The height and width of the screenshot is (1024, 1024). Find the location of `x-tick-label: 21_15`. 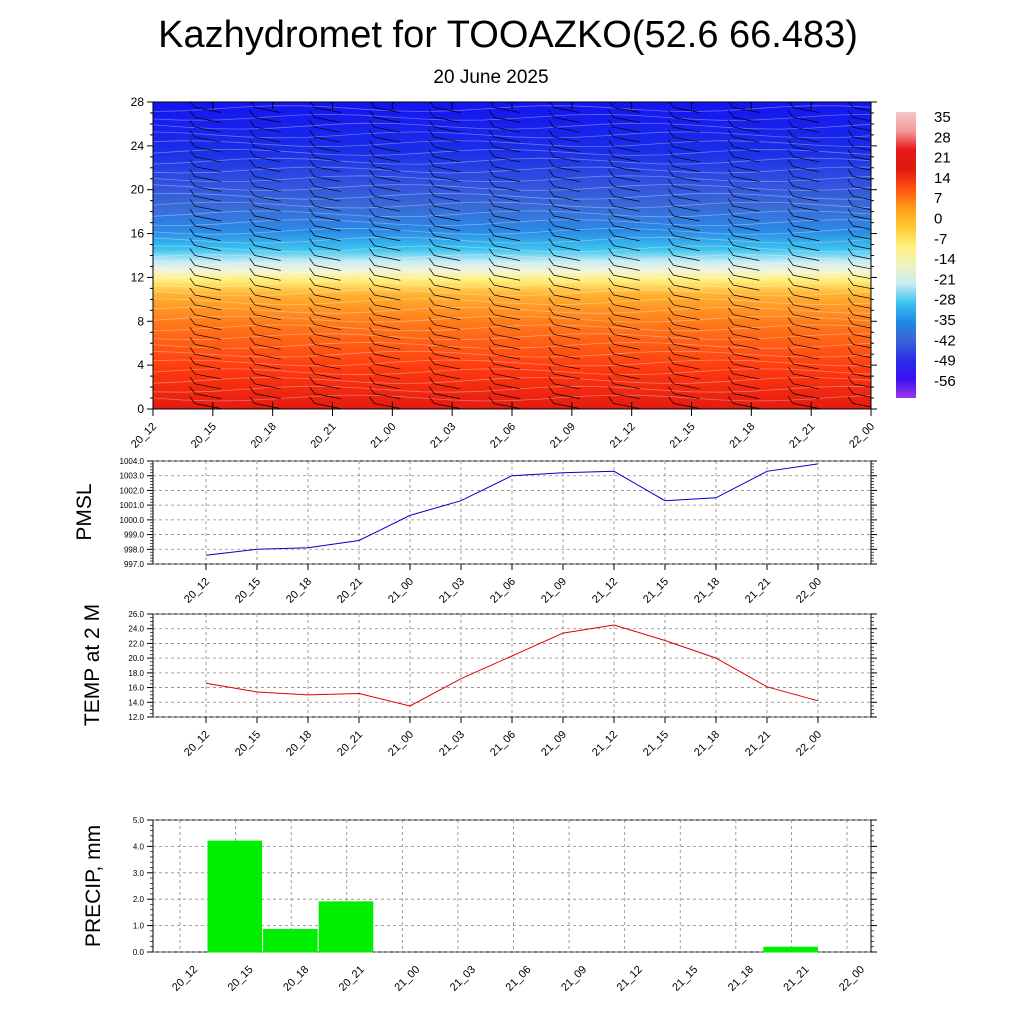

x-tick-label: 21_15 is located at coordinates (656, 591).